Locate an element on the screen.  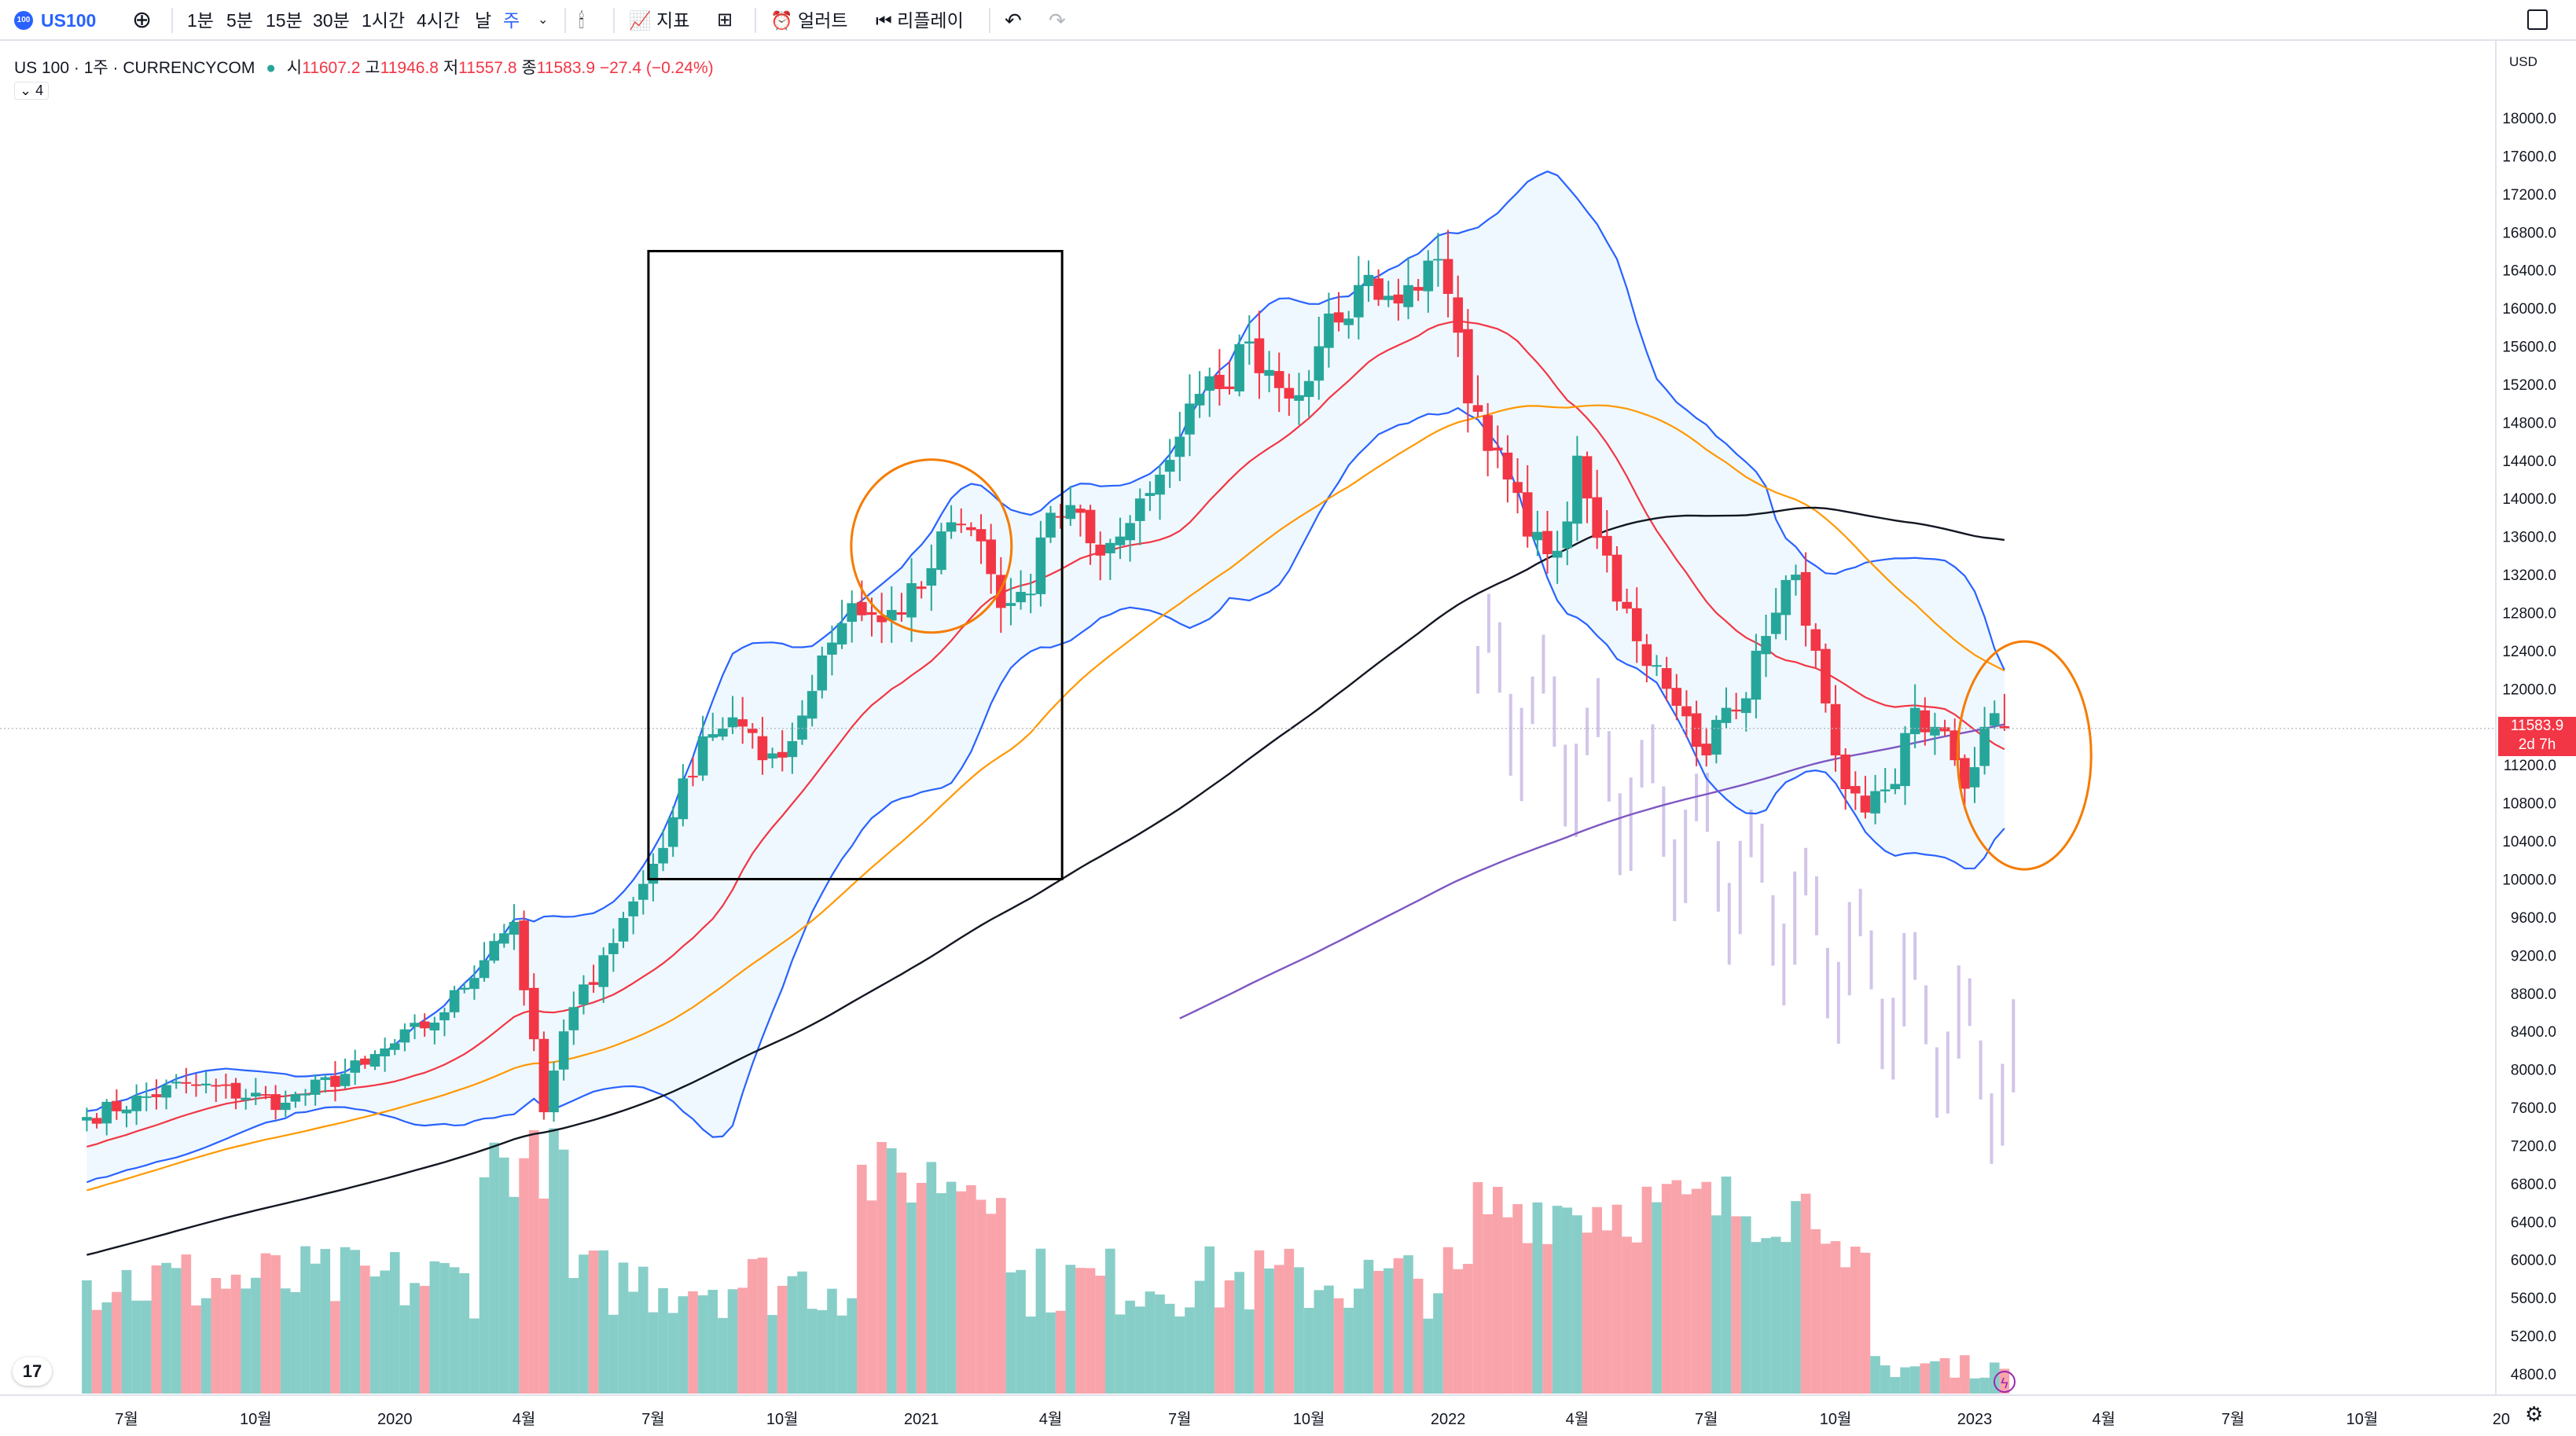
settings-gear-icon: ⚙ is located at coordinates (2534, 1414).